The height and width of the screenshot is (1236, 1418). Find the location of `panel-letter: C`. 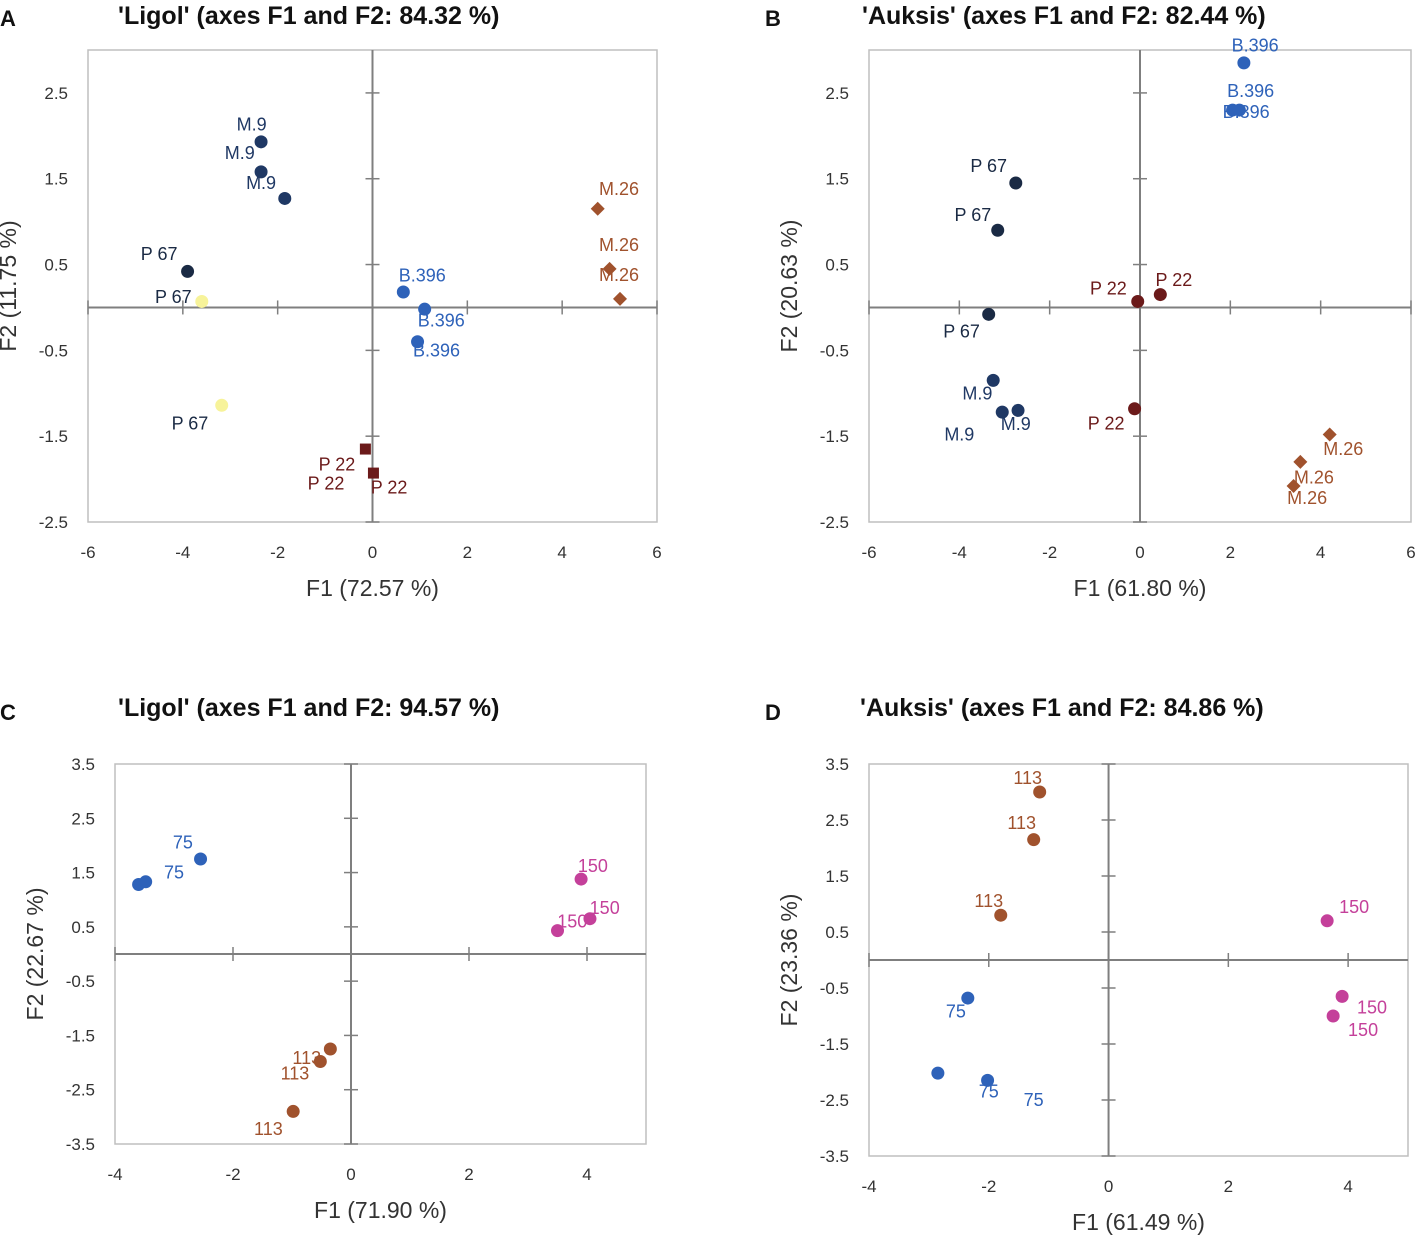

panel-letter: C is located at coordinates (8, 712).